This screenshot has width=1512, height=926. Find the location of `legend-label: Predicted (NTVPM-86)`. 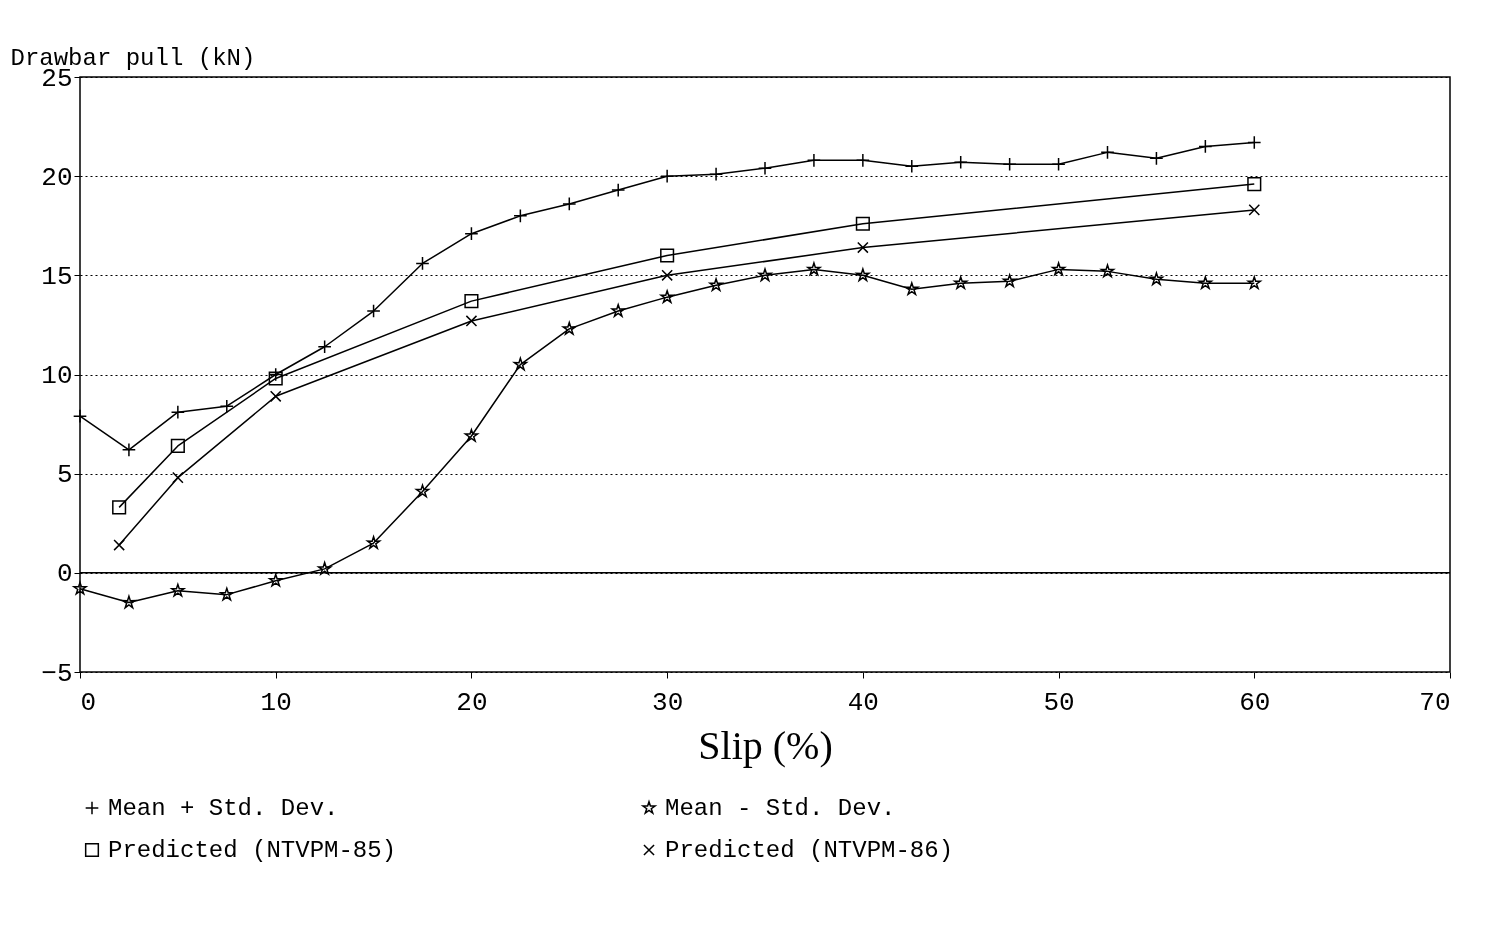

legend-label: Predicted (NTVPM-86) is located at coordinates (809, 850).